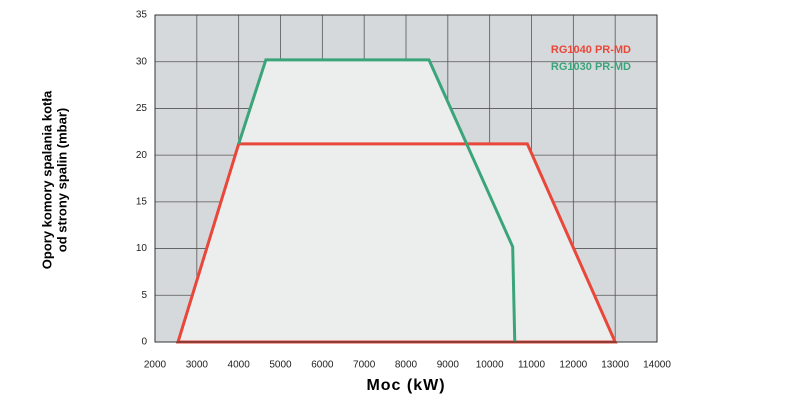  What do you see at coordinates (142, 15) in the screenshot?
I see `y-tick-label: 35` at bounding box center [142, 15].